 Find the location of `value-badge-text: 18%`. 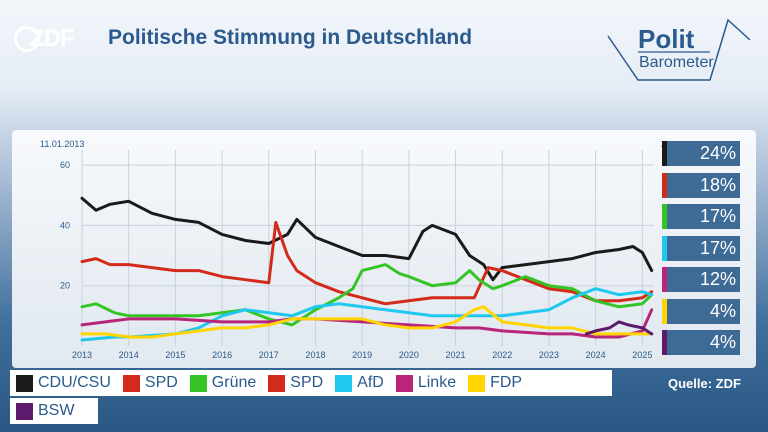

value-badge-text: 18% is located at coordinates (717, 184).